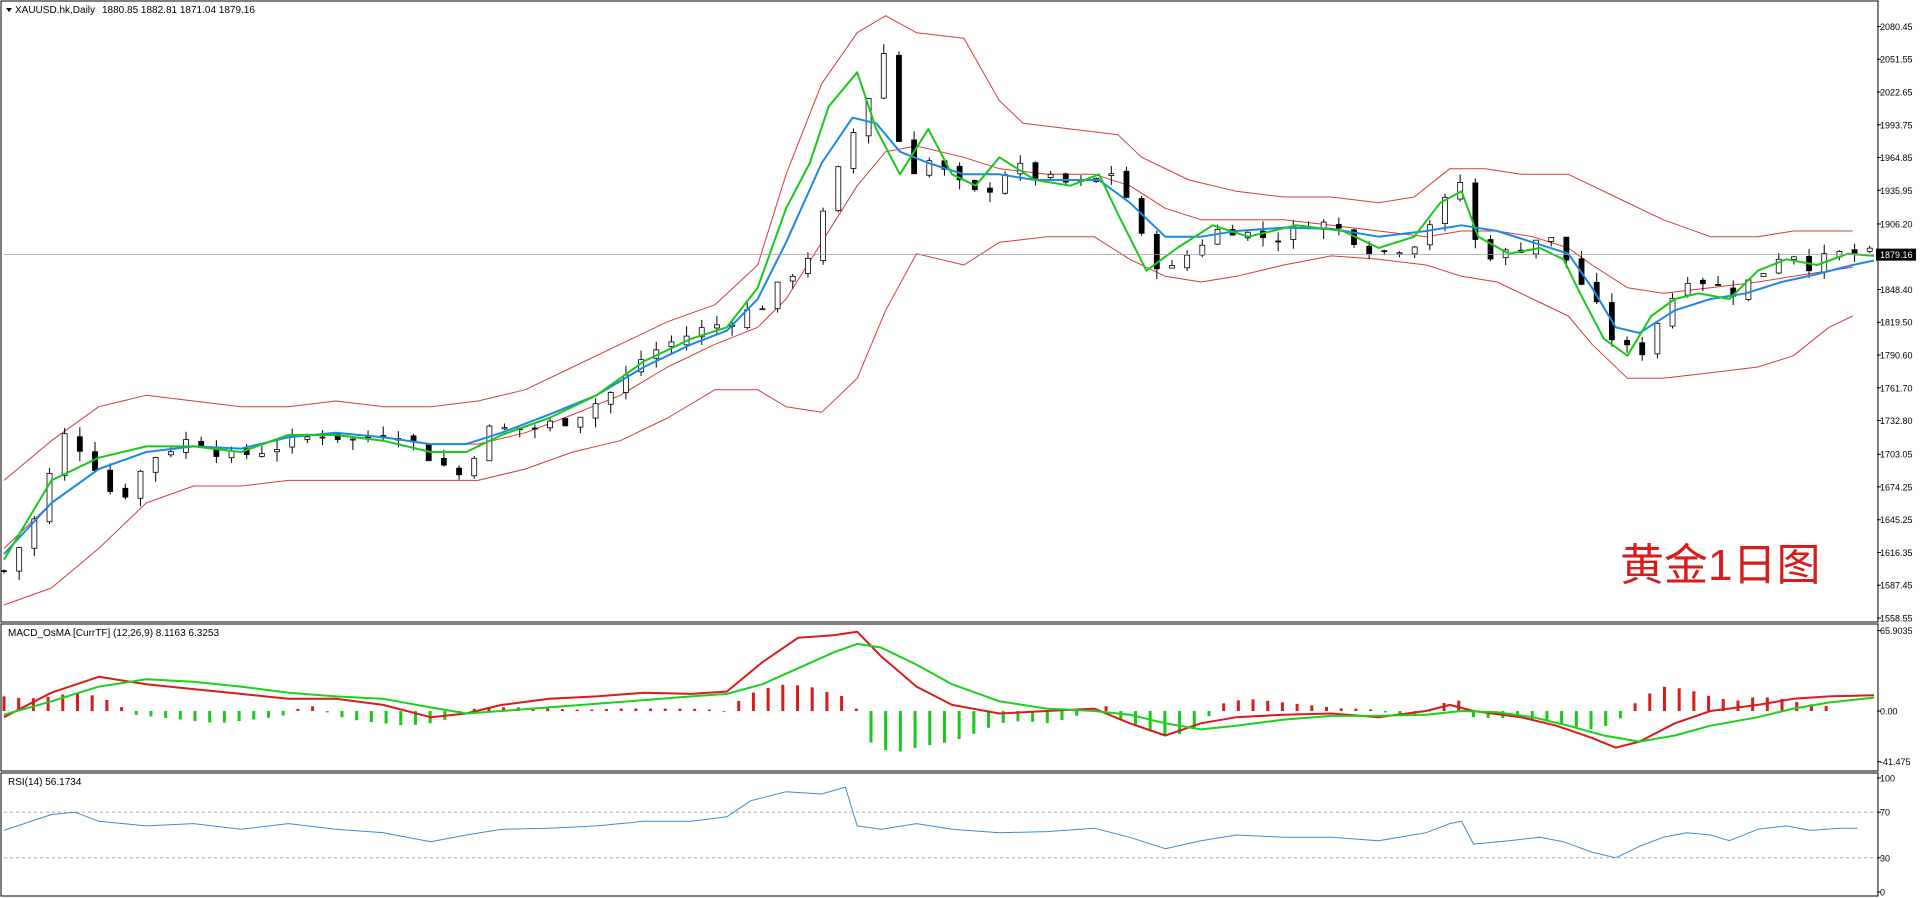  What do you see at coordinates (1896, 290) in the screenshot?
I see `y-tick-label: 1848.40` at bounding box center [1896, 290].